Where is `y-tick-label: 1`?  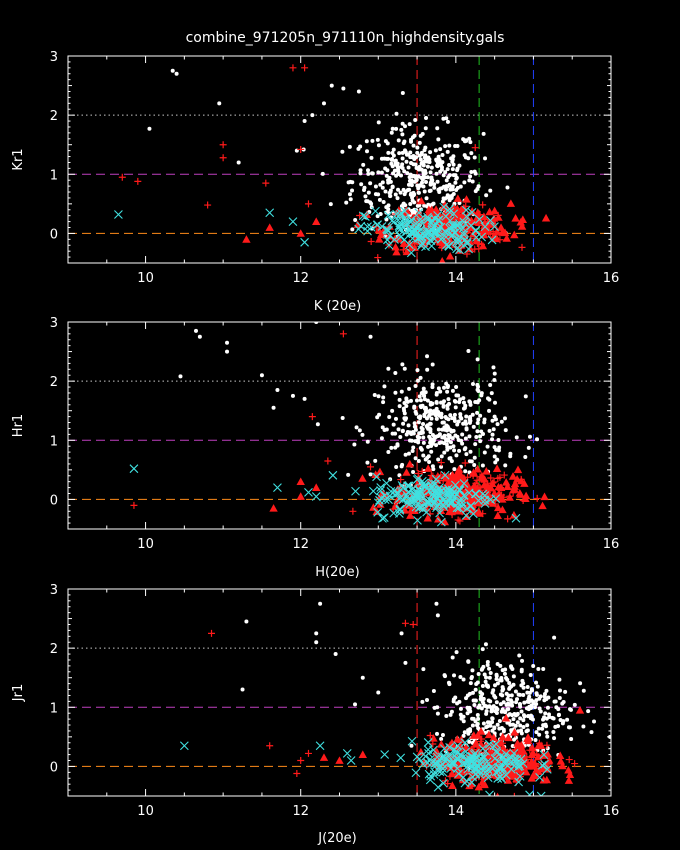 y-tick-label: 1 is located at coordinates (54, 441).